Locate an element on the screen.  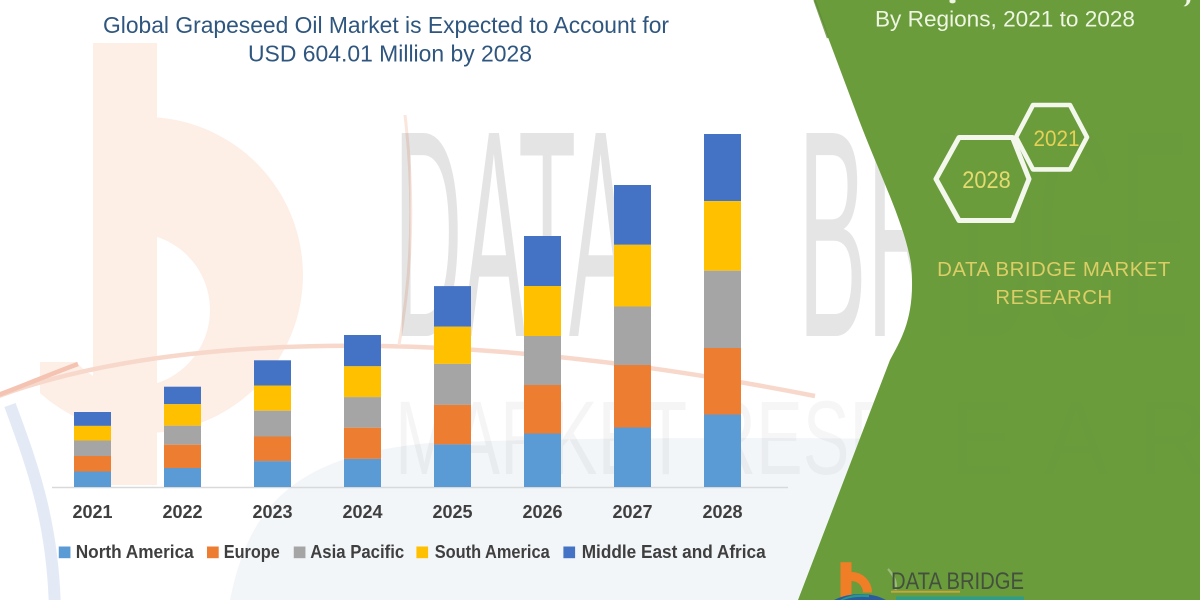
svg-text: 2025 is located at coordinates (452, 512).